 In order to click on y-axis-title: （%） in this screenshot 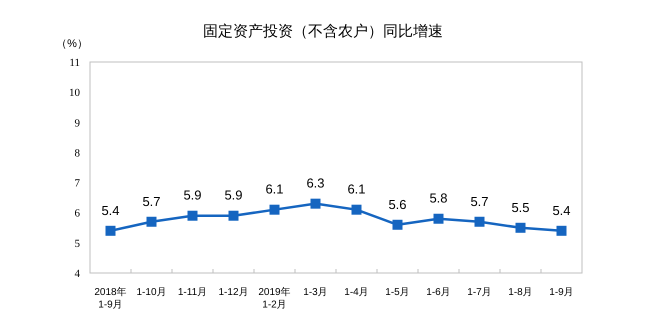, I will do `click(72, 44)`.